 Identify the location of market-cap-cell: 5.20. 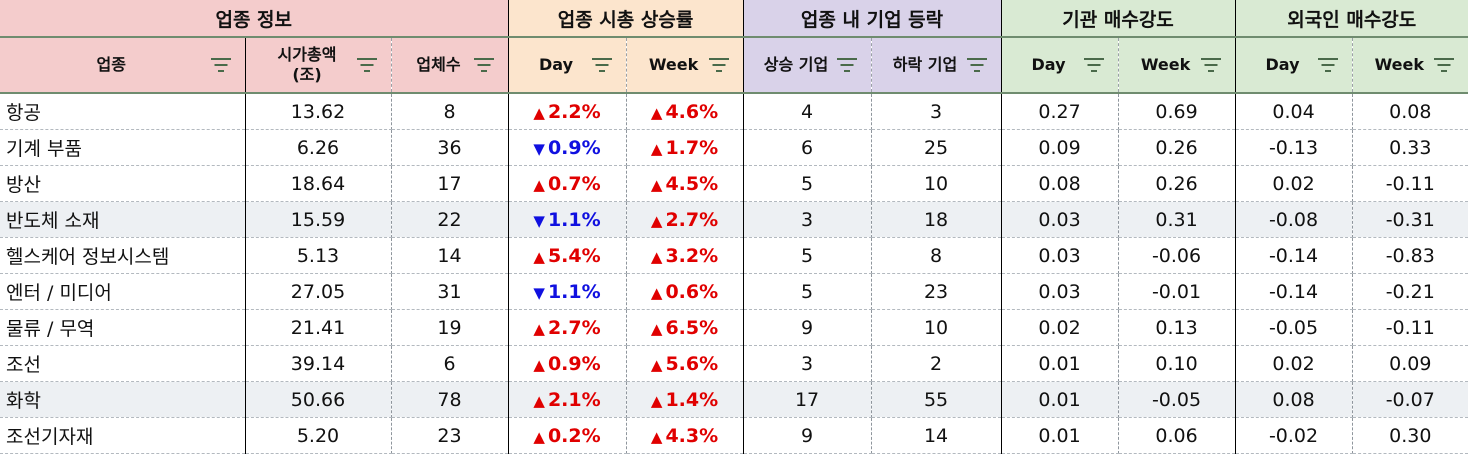
(318, 435).